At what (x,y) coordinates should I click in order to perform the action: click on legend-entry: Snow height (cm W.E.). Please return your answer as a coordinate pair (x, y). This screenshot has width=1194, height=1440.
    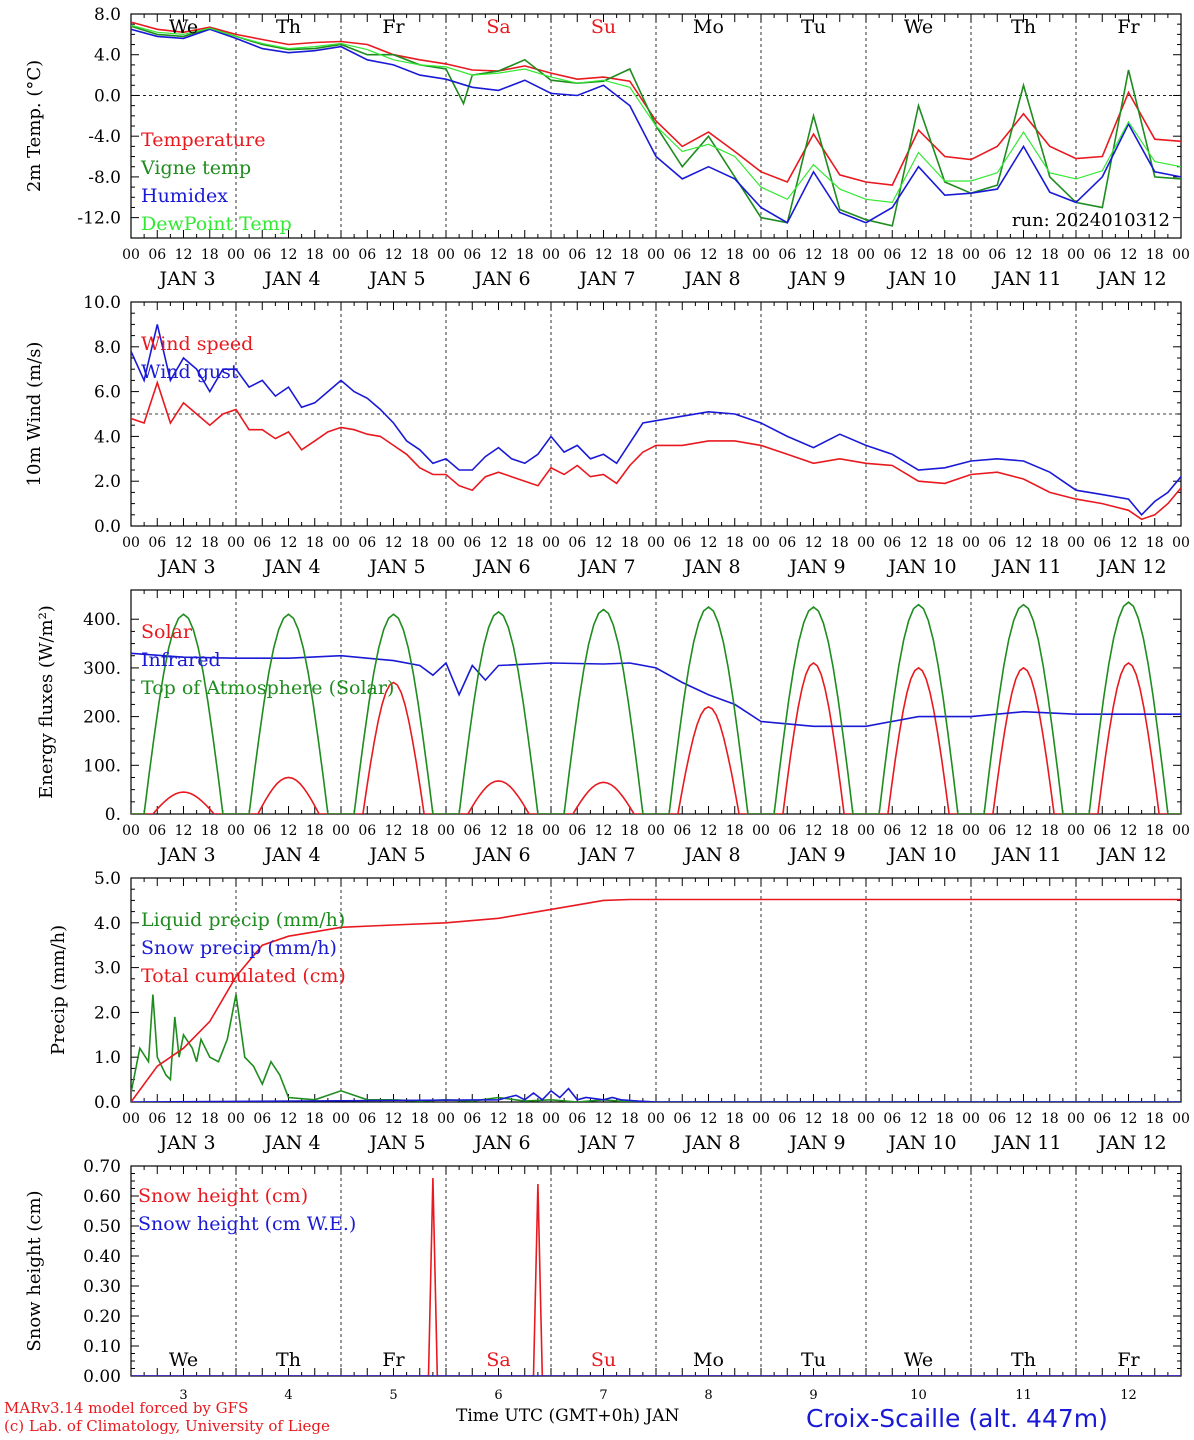
    Looking at the image, I should click on (247, 1224).